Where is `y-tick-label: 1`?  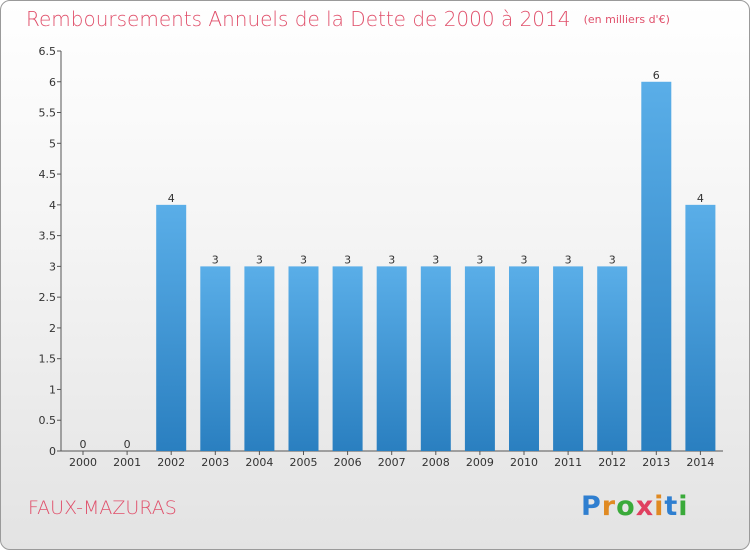 y-tick-label: 1 is located at coordinates (52, 389).